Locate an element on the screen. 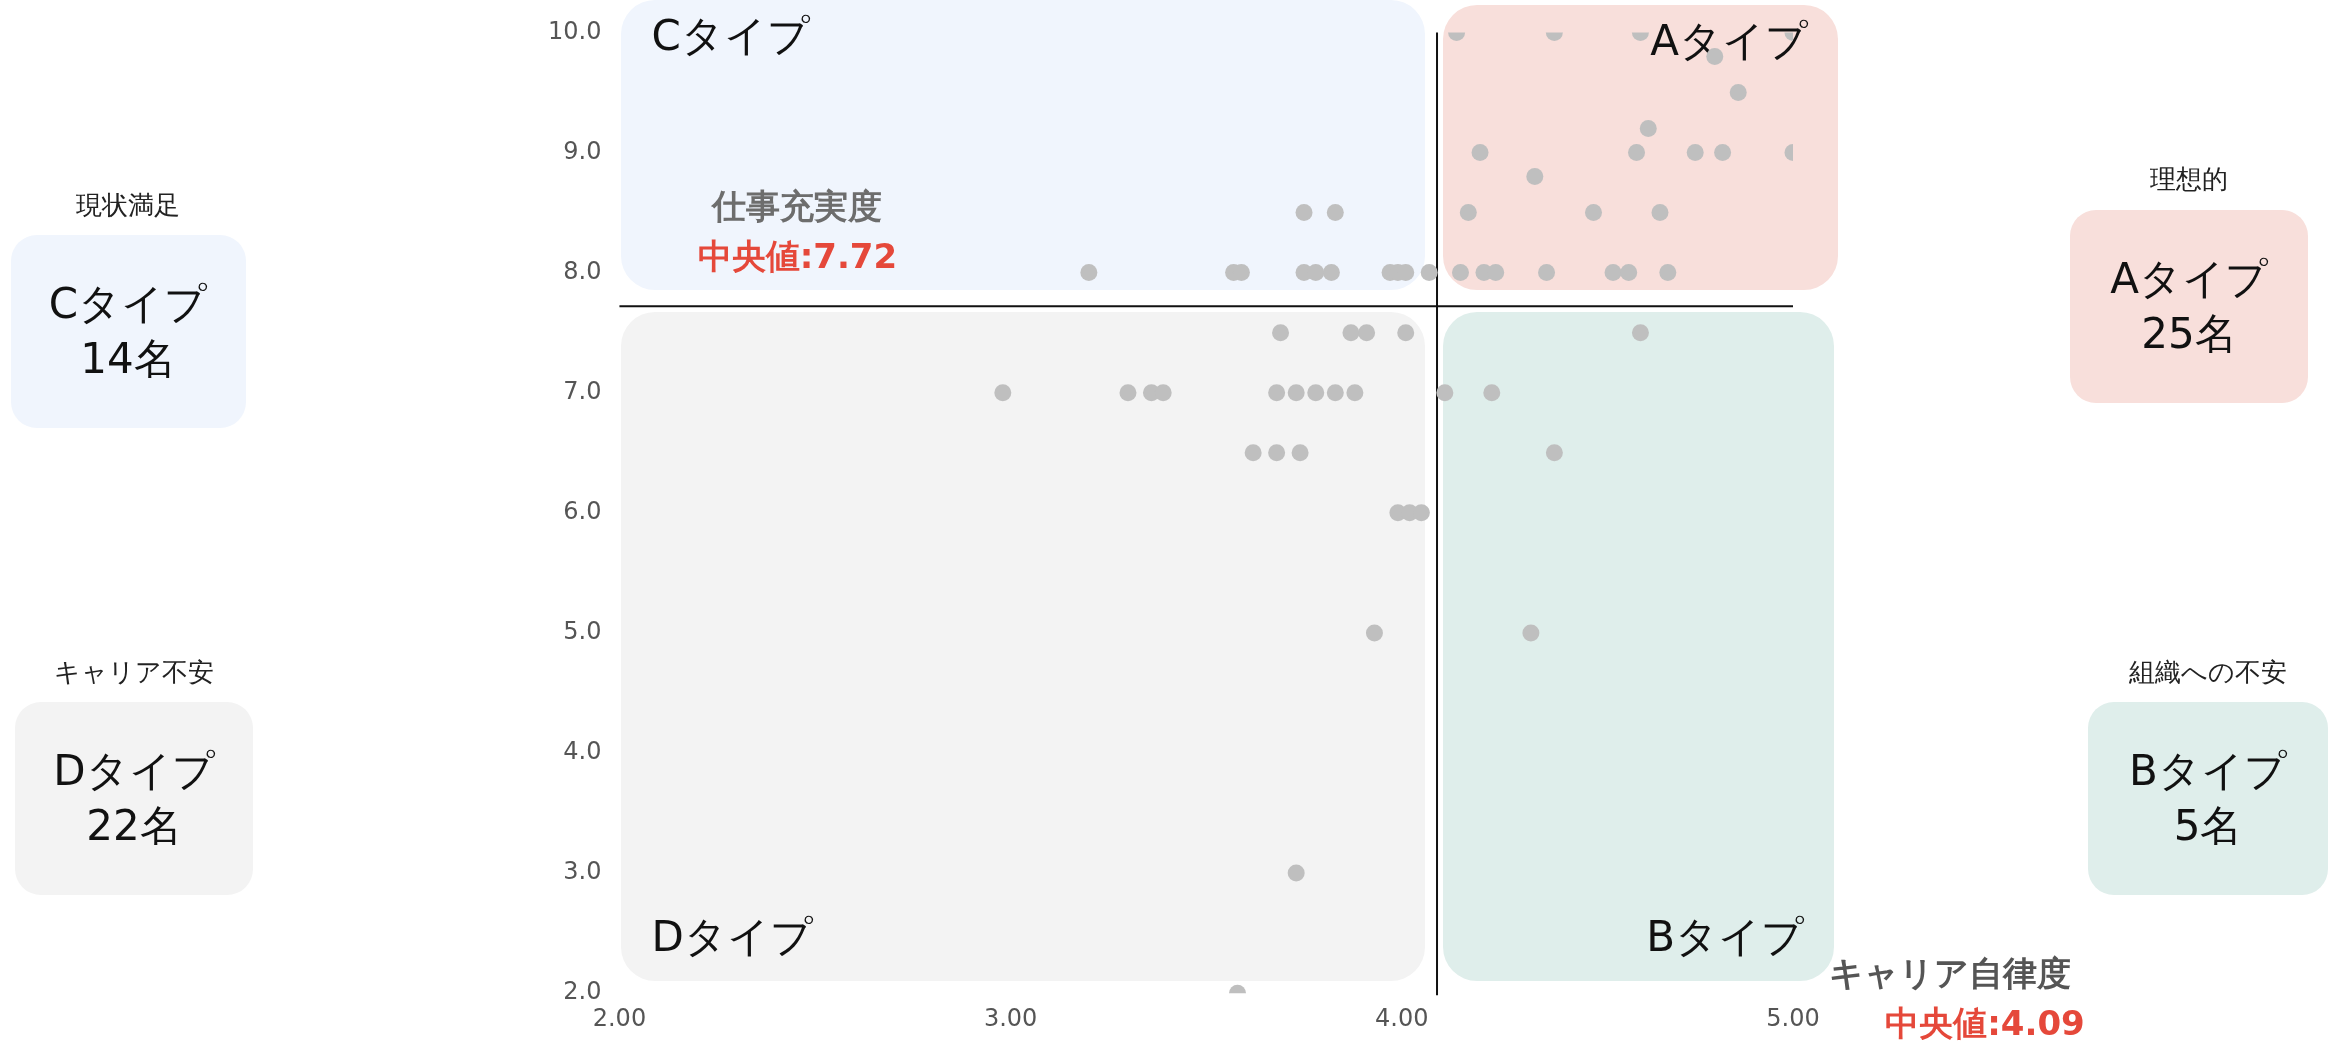  text: 現状満足 is located at coordinates (128, 205).